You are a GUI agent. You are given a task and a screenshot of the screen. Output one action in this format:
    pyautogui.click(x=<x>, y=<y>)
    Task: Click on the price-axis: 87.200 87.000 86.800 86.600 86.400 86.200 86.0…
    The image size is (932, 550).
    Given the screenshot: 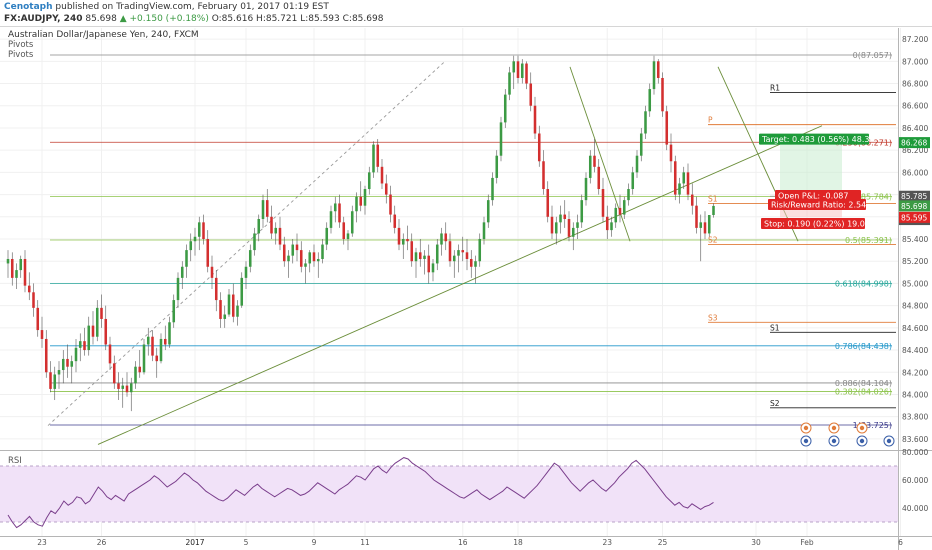 What is the action you would take?
    pyautogui.click(x=915, y=239)
    